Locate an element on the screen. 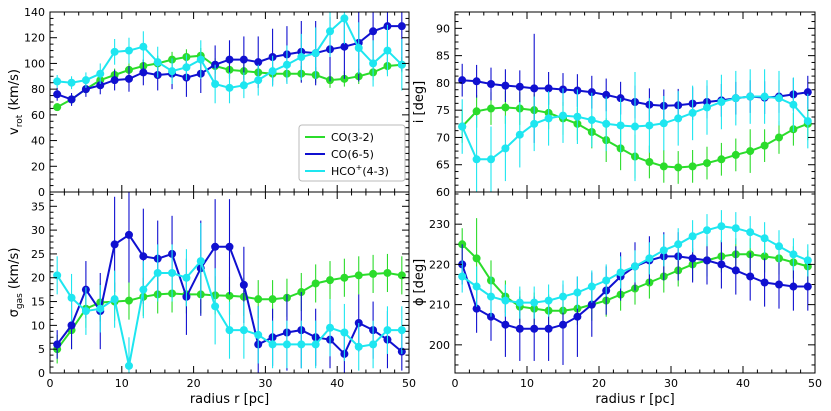 This screenshot has width=831, height=411. y-tick-label: 120 is located at coordinates (34, 38).